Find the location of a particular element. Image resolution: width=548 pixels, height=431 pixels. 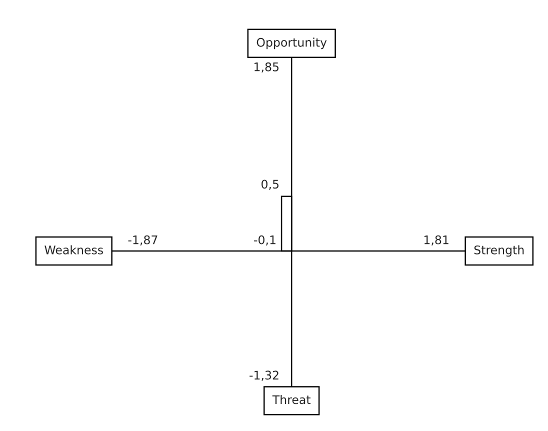

data-label: -0,1 is located at coordinates (265, 240).